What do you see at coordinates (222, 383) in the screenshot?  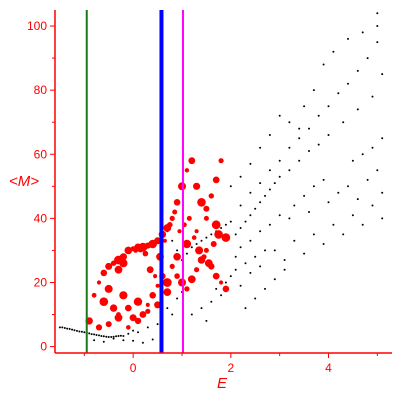 I see `x-axis-title: E` at bounding box center [222, 383].